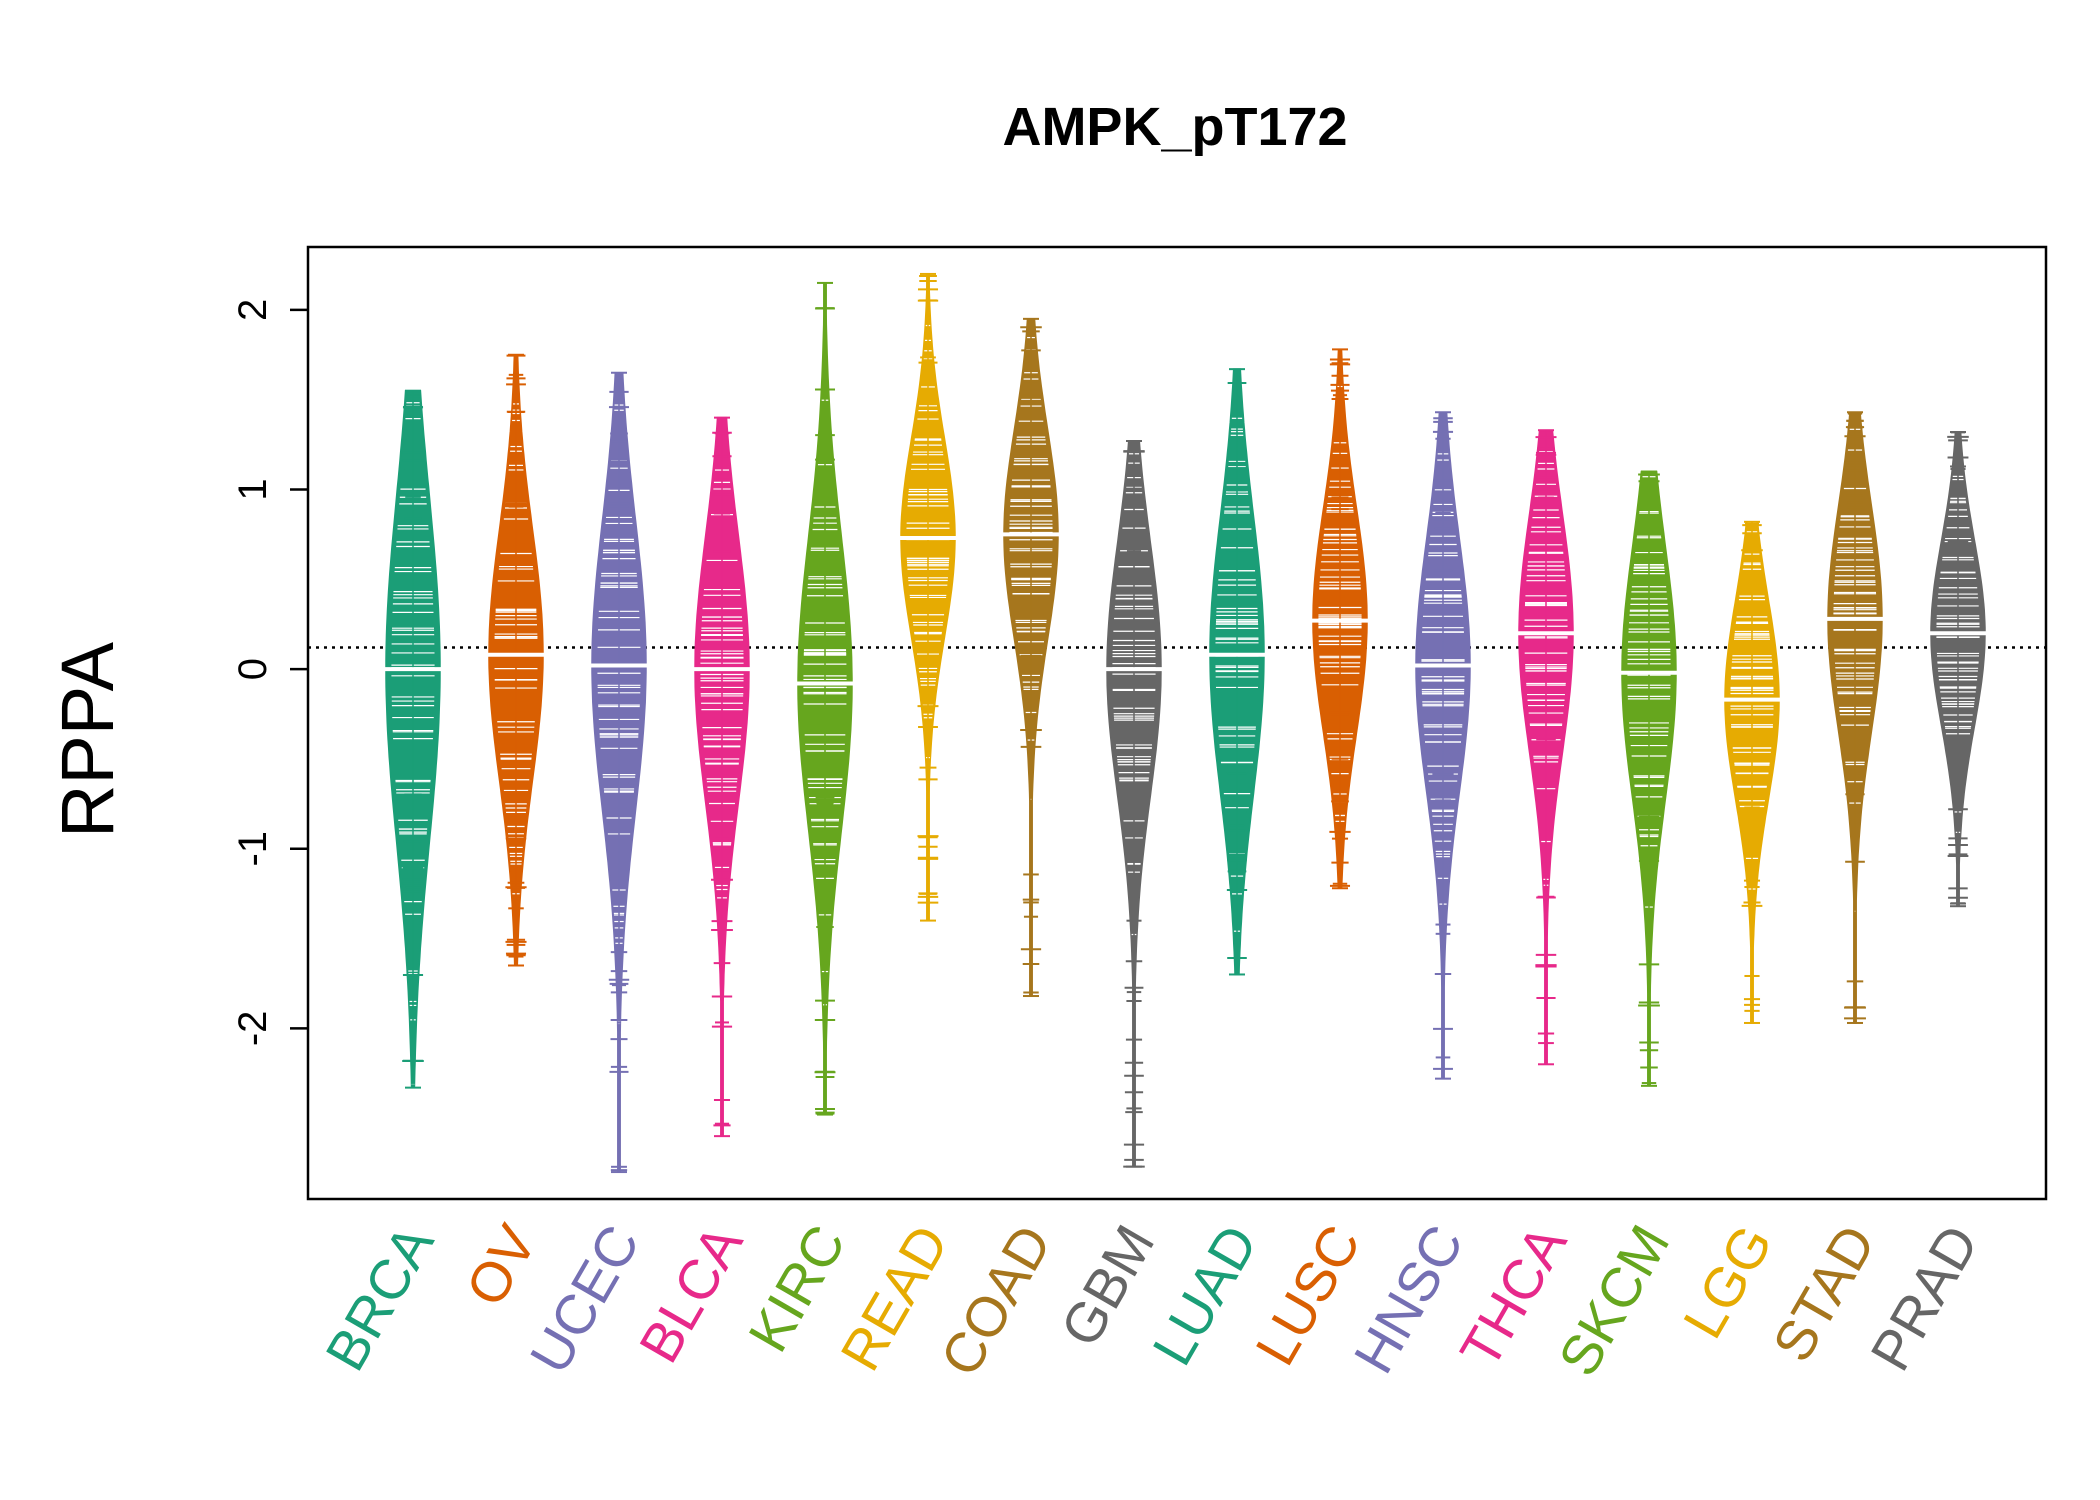  What do you see at coordinates (1649, 778) in the screenshot?
I see `violin-skcm` at bounding box center [1649, 778].